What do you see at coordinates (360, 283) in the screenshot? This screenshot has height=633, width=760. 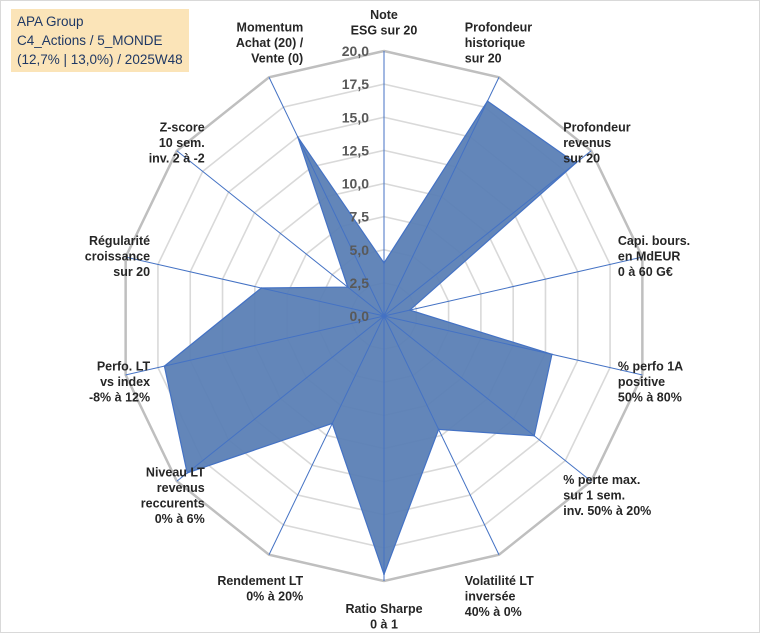 I see `tick-label: 2,5` at bounding box center [360, 283].